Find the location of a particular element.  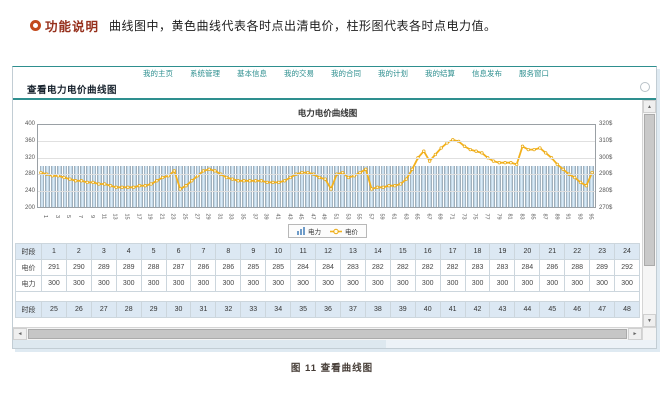

right-axis-tick: 290$ is located at coordinates (606, 174).